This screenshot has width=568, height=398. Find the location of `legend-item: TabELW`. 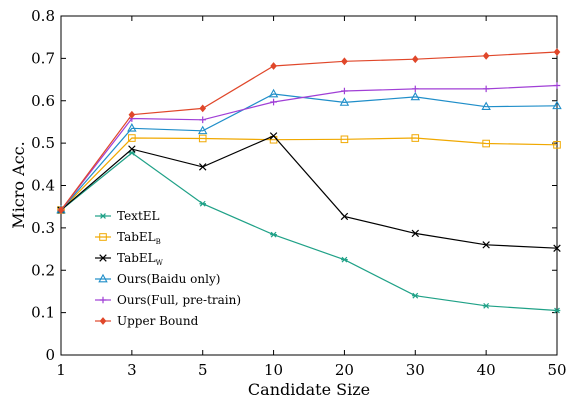

legend-item: TabELW is located at coordinates (129, 259).